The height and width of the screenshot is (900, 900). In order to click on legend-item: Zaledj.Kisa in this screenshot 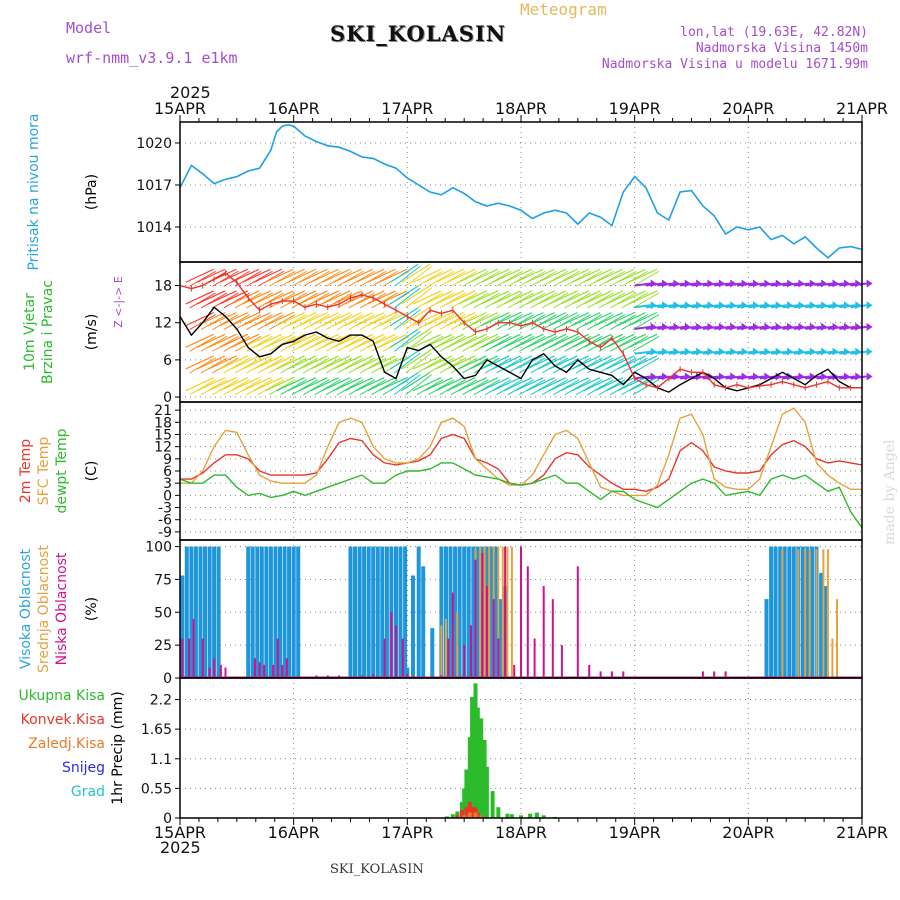, I will do `click(66, 744)`.